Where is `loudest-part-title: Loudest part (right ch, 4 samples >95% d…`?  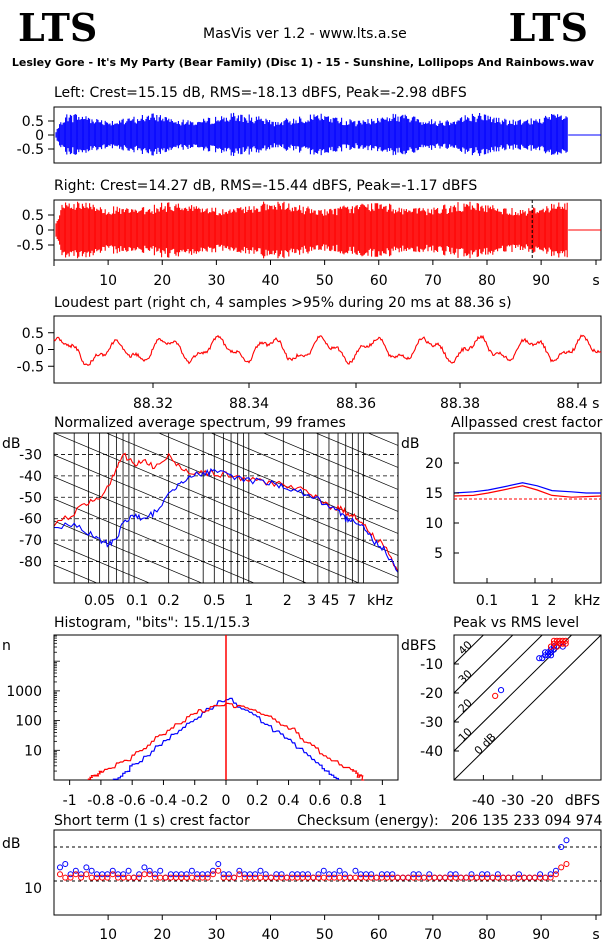
loudest-part-title: Loudest part (right ch, 4 samples >95% d… is located at coordinates (283, 303).